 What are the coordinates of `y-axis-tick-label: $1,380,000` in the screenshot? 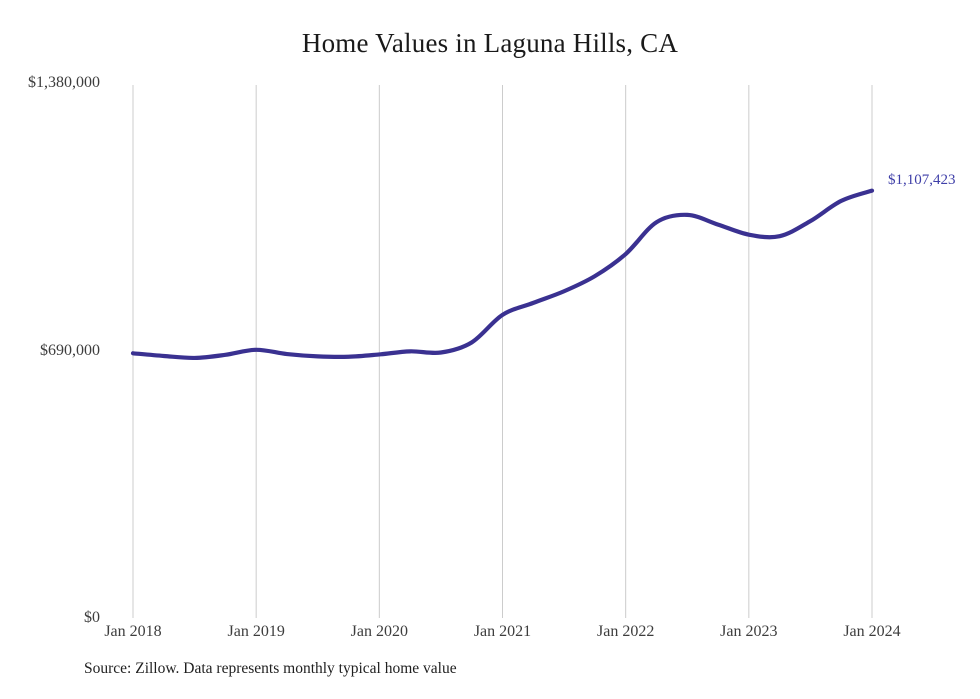 It's located at (64, 82).